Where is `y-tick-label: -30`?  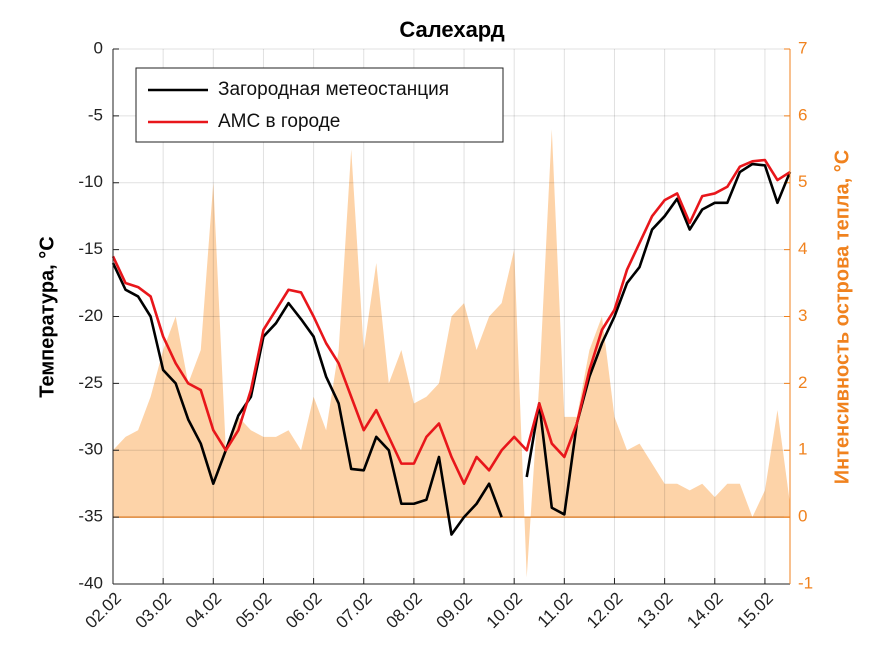 y-tick-label: -30 is located at coordinates (90, 449).